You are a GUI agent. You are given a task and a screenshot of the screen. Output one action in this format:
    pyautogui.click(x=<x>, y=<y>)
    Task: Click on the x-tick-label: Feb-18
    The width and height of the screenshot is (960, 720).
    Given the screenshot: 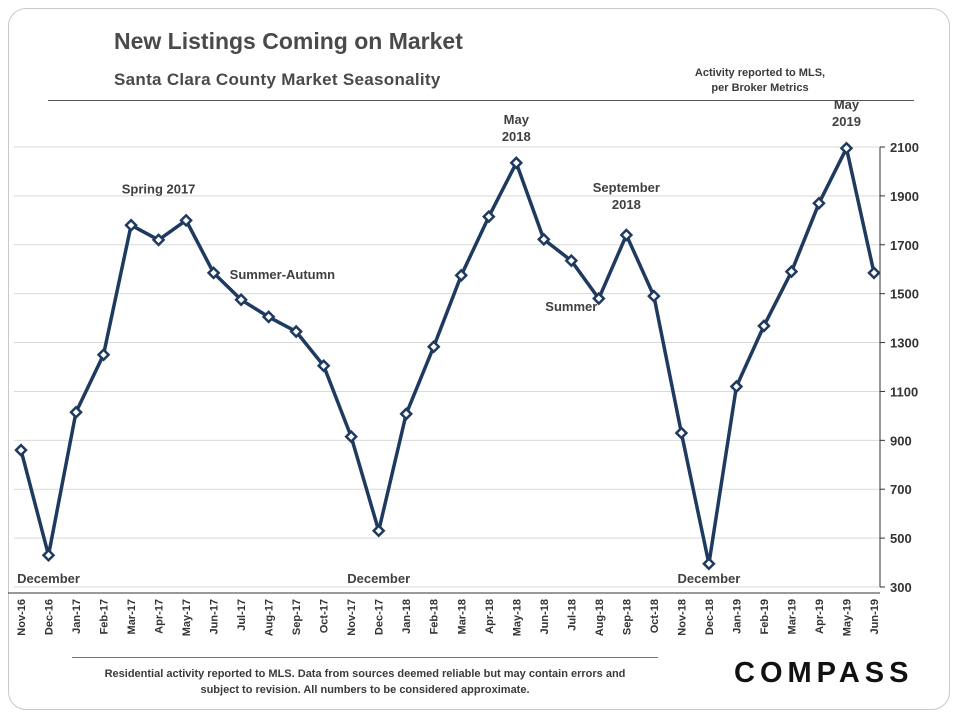 What is the action you would take?
    pyautogui.click(x=435, y=616)
    